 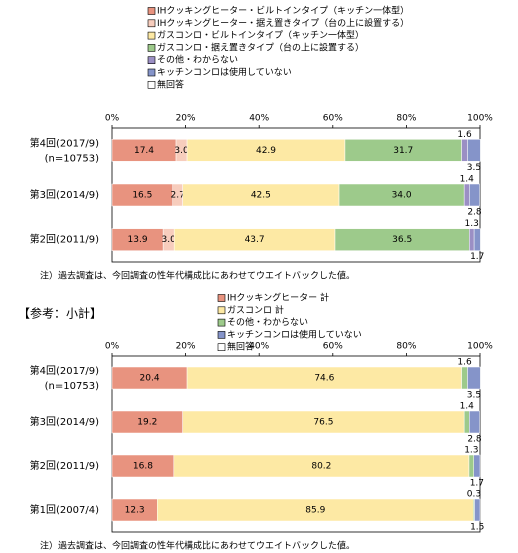 I want to click on value-label: 13.9, so click(x=138, y=240).